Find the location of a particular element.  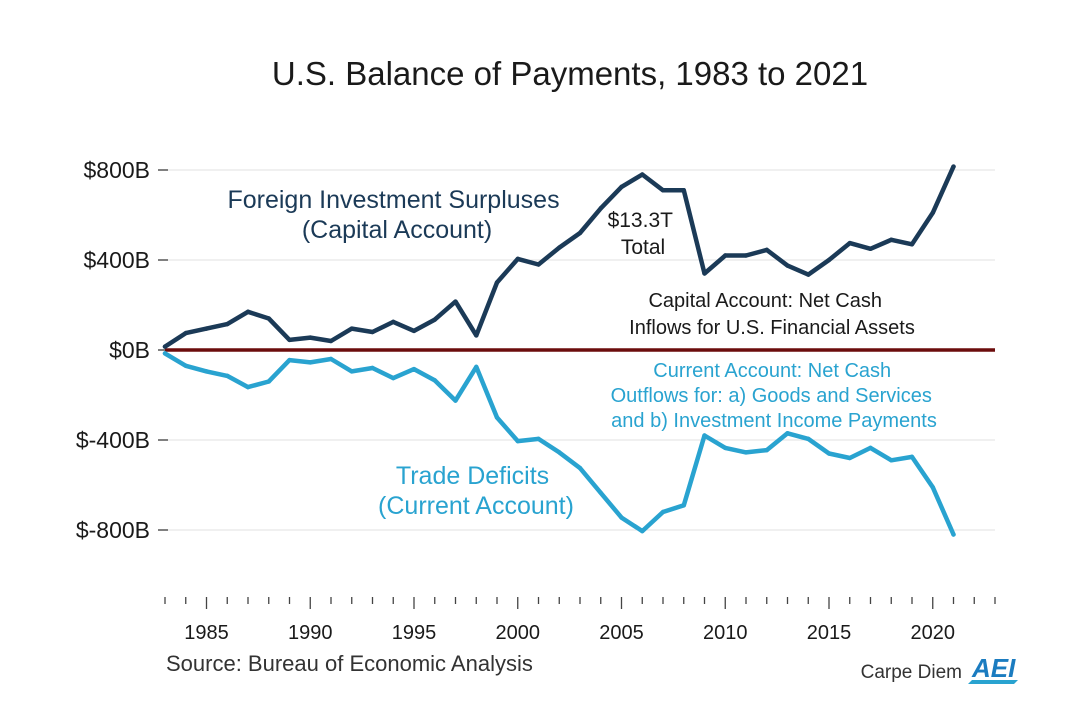

chart-title: U.S. Balance of Payments, 1983 to 2021 is located at coordinates (570, 73).